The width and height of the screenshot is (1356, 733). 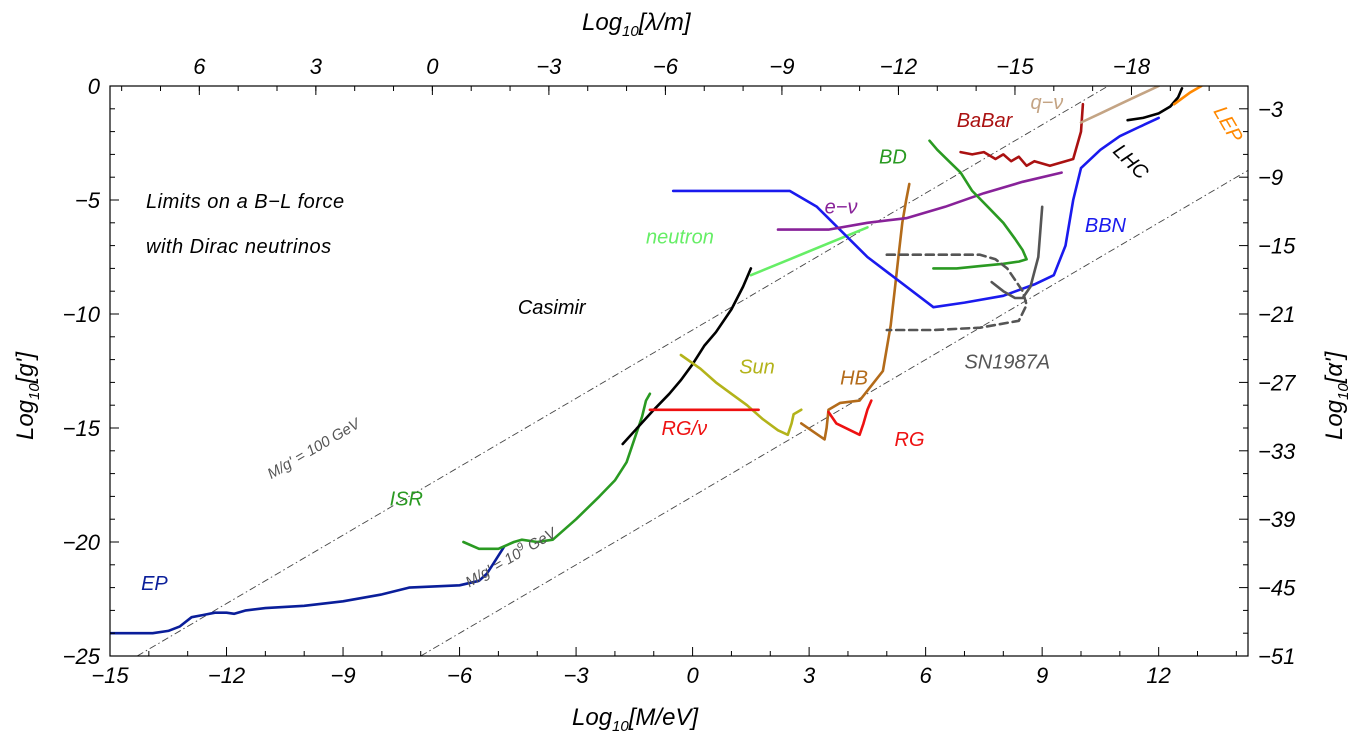 What do you see at coordinates (855, 311) in the screenshot?
I see `series-hb-line` at bounding box center [855, 311].